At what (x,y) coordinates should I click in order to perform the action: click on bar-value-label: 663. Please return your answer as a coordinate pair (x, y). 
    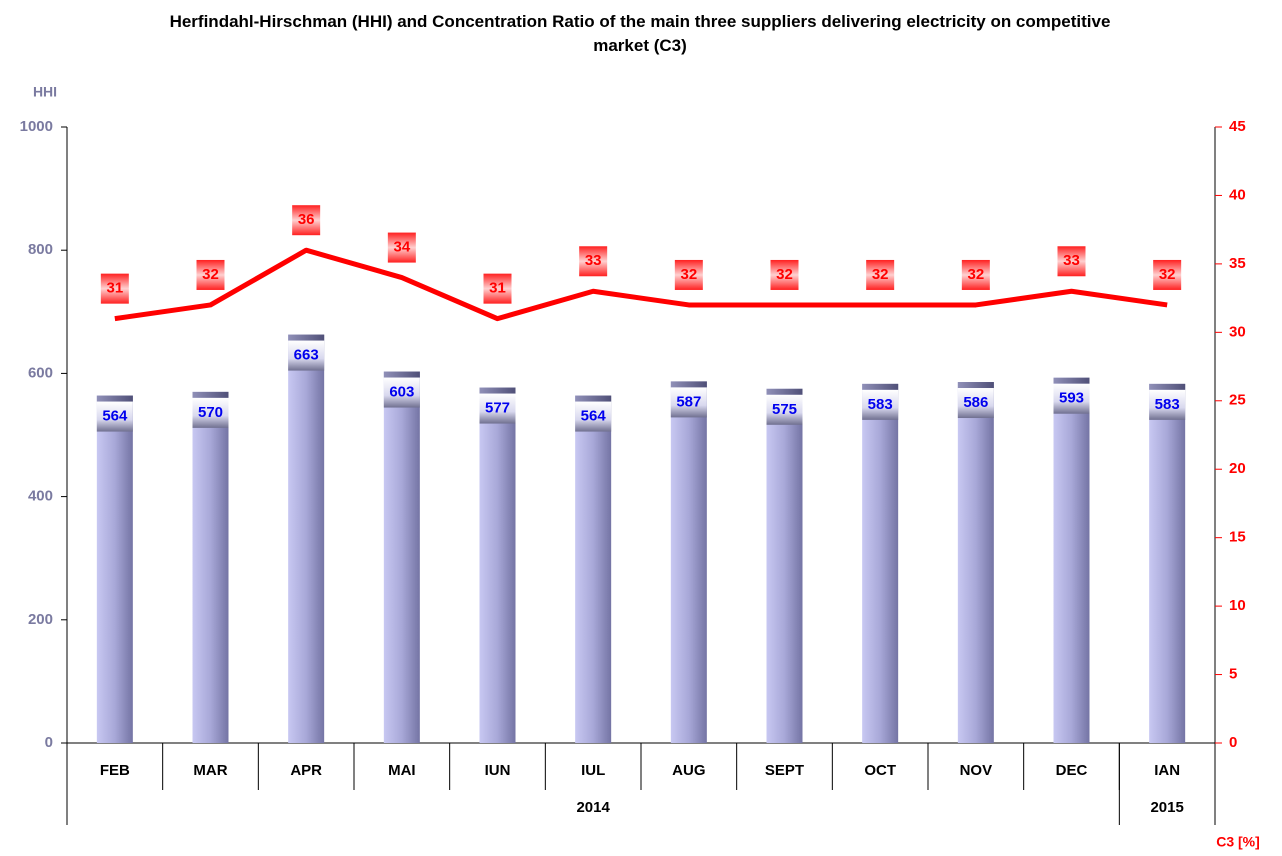
    Looking at the image, I should click on (306, 355).